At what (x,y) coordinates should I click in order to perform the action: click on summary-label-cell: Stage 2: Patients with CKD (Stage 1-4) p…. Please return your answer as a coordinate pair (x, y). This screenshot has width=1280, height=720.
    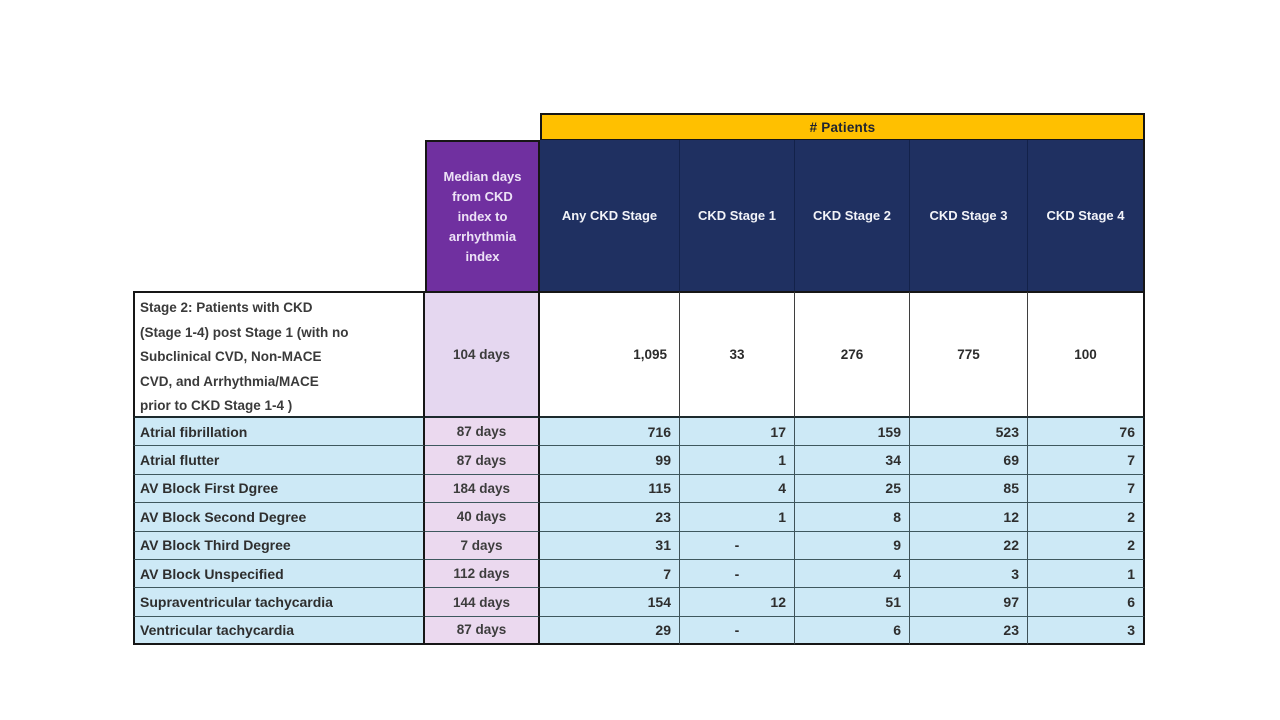
    Looking at the image, I should click on (279, 354).